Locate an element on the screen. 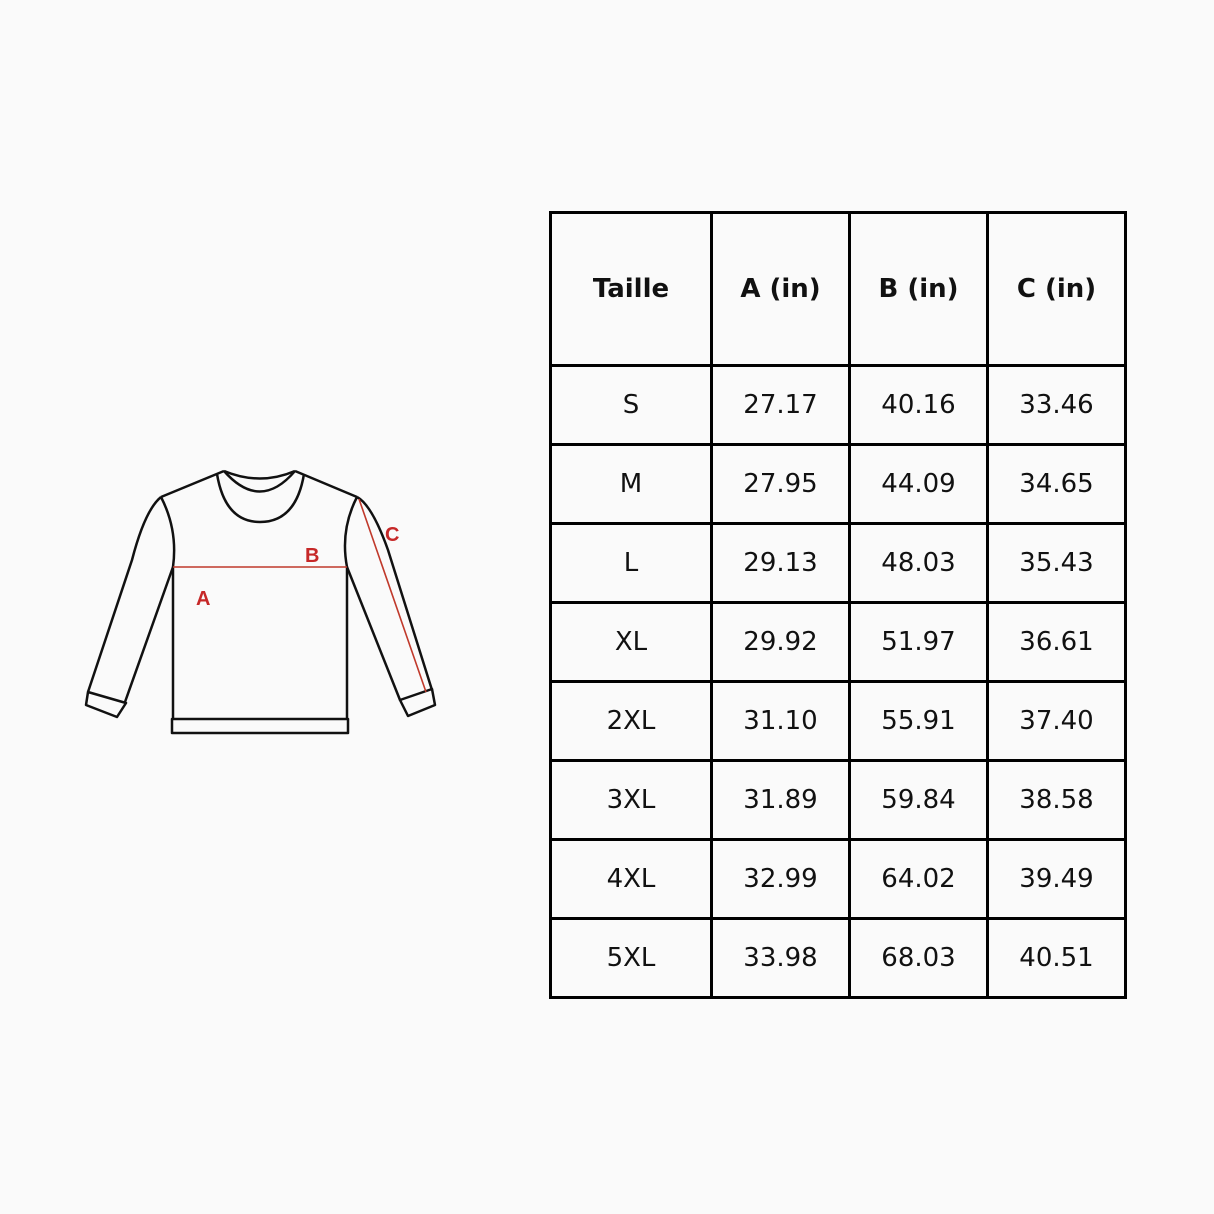 The height and width of the screenshot is (1214, 1214). cell-size: 4XL is located at coordinates (631, 879).